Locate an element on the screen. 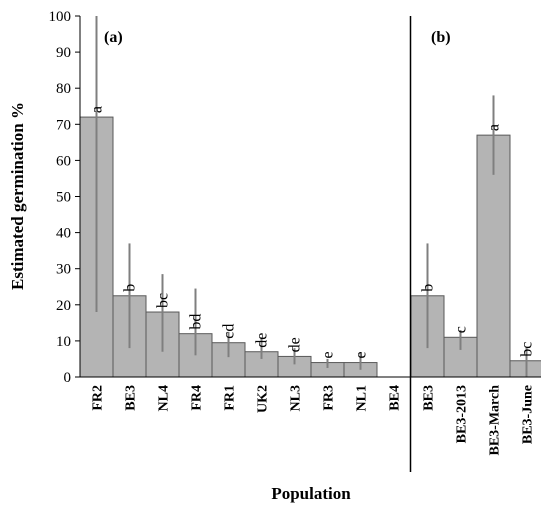  y-tick-label-90: 90 is located at coordinates (63, 53).